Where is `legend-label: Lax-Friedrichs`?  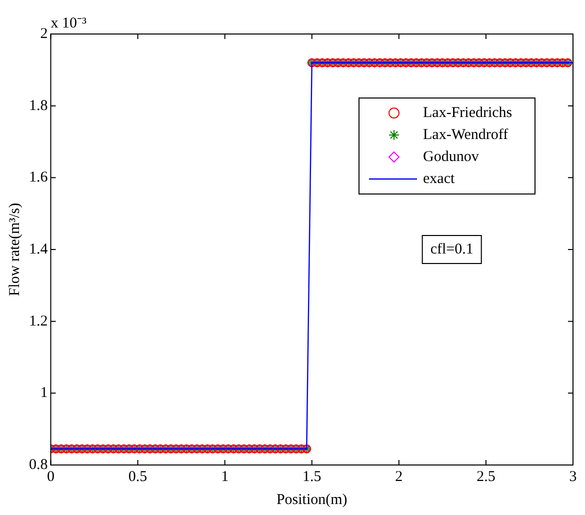 legend-label: Lax-Friedrichs is located at coordinates (467, 112).